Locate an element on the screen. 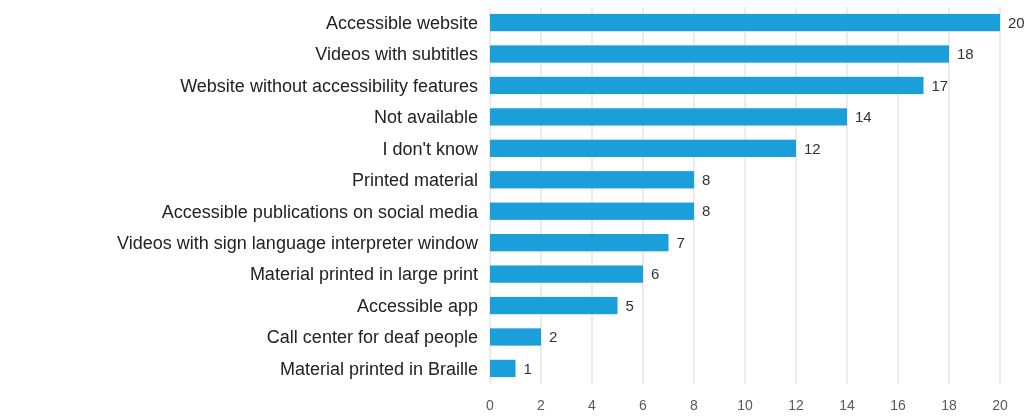 The height and width of the screenshot is (418, 1035). data-label: 12 is located at coordinates (812, 148).